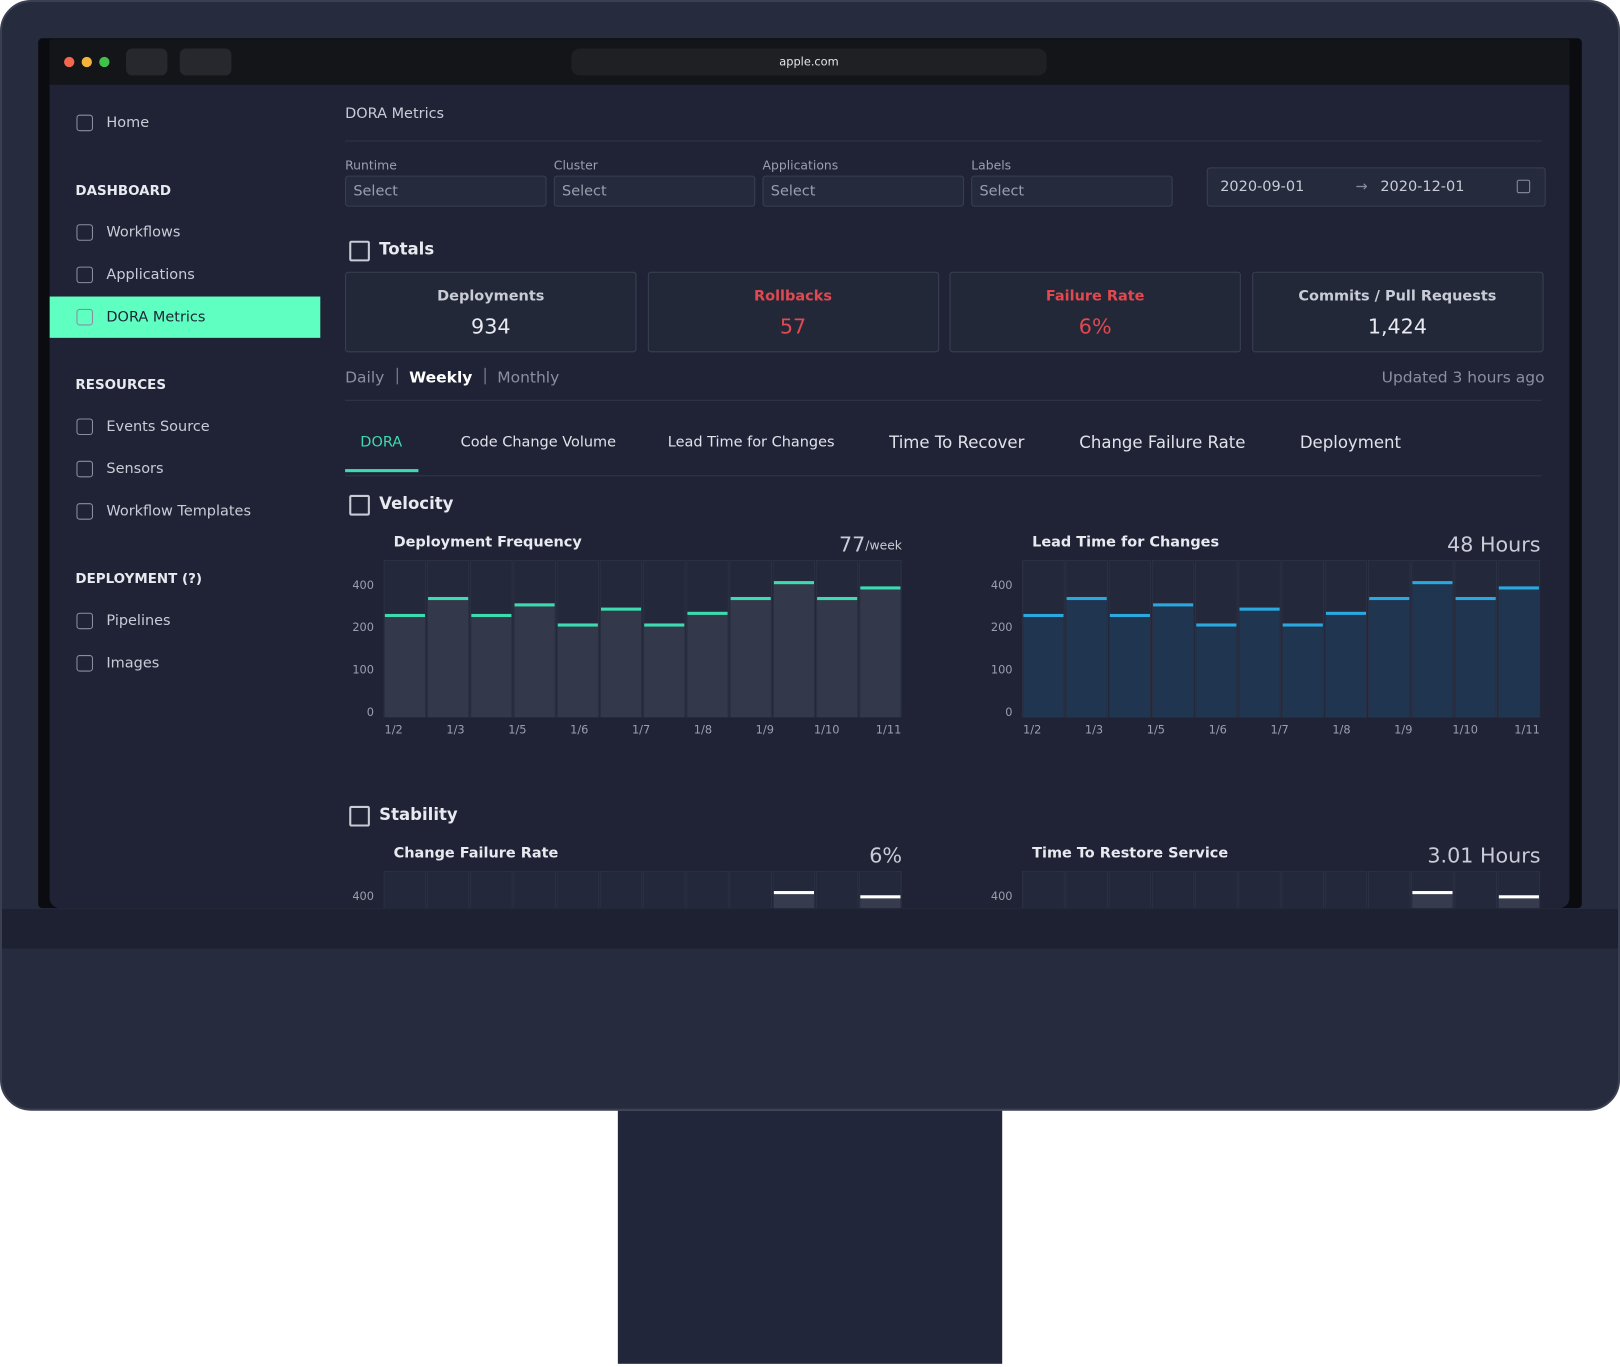 This screenshot has width=1620, height=1367. What do you see at coordinates (178, 511) in the screenshot?
I see `nav-item: Workflow Templates` at bounding box center [178, 511].